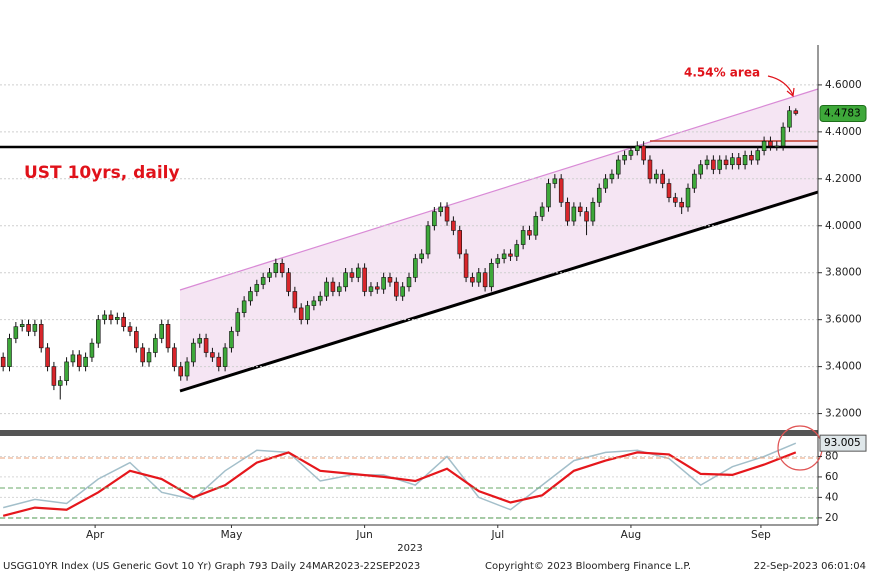  I want to click on annotation: 4.54% area, so click(722, 73).